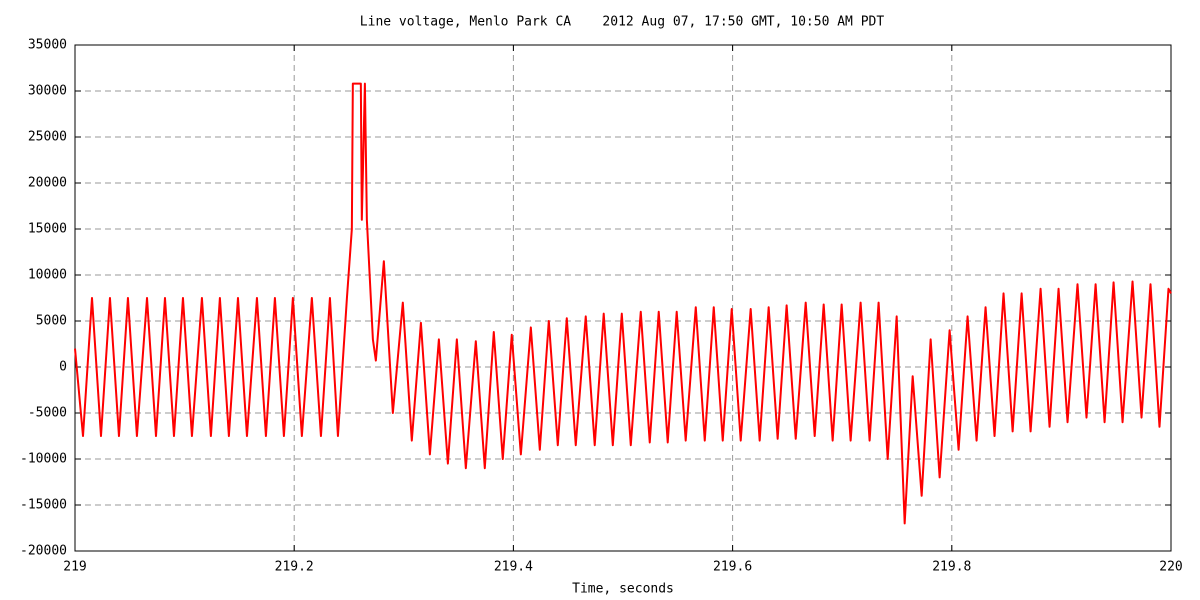 The image size is (1200, 600). I want to click on y-tick-label: -20000, so click(43, 551).